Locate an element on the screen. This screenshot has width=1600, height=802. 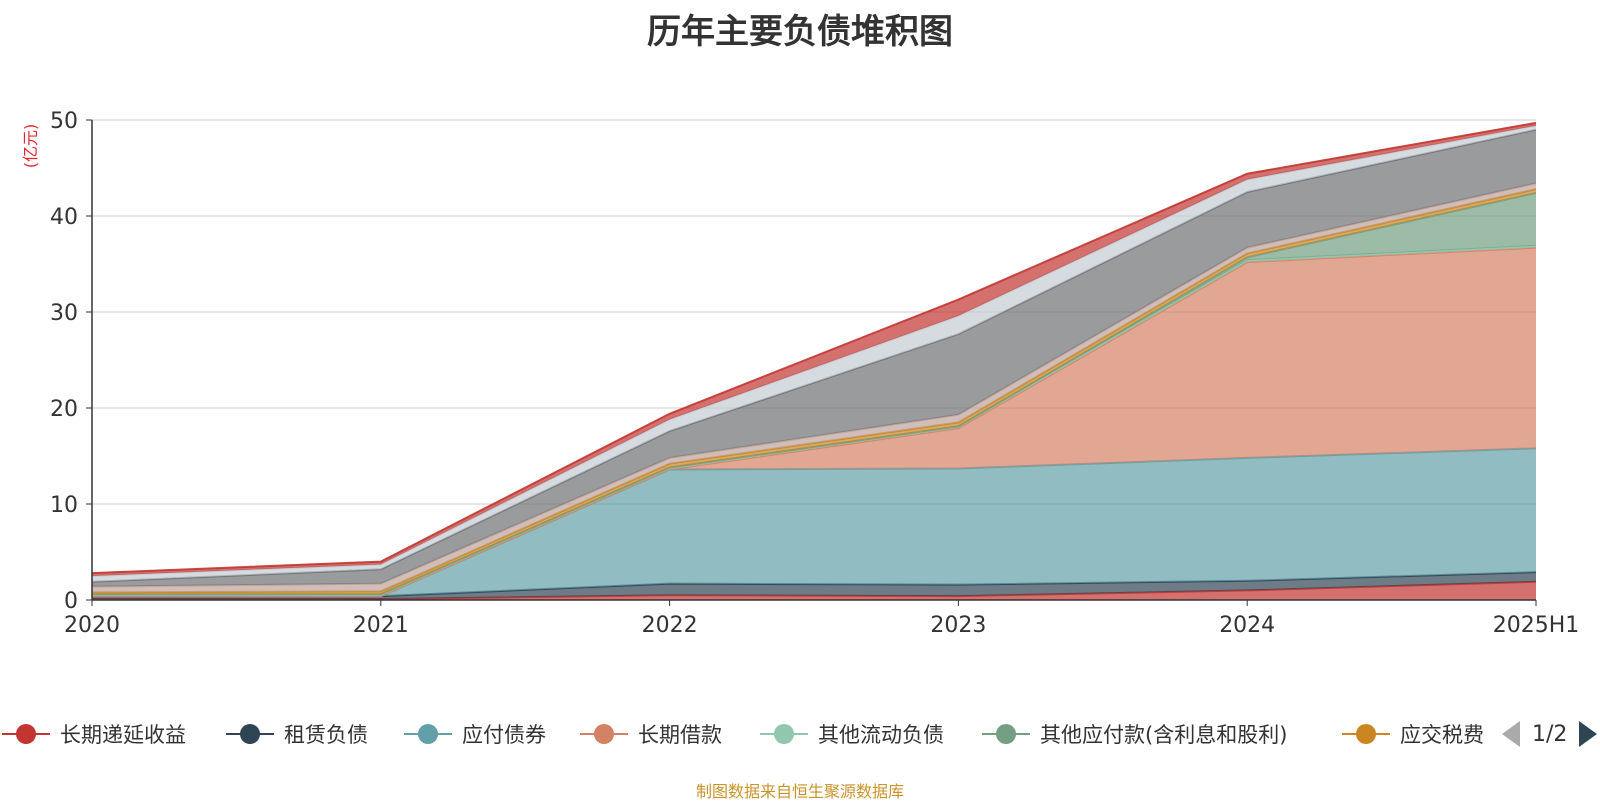
legend-item: 租赁负债 is located at coordinates (296, 734).